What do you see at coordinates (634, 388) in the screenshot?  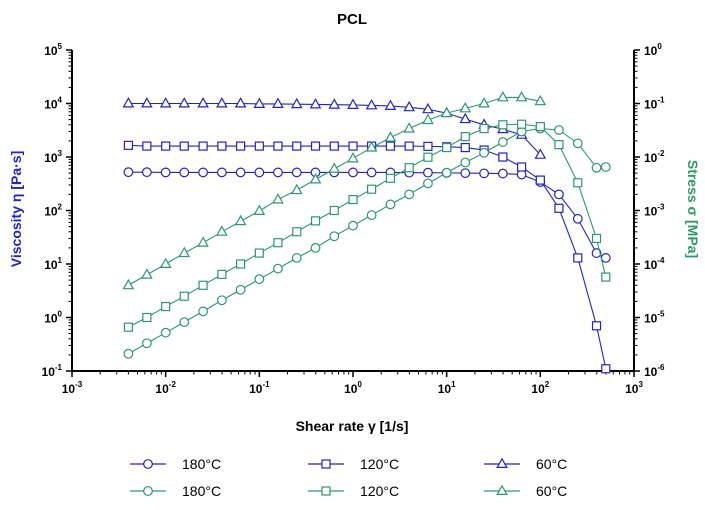 I see `x-tick-label: 10³` at bounding box center [634, 388].